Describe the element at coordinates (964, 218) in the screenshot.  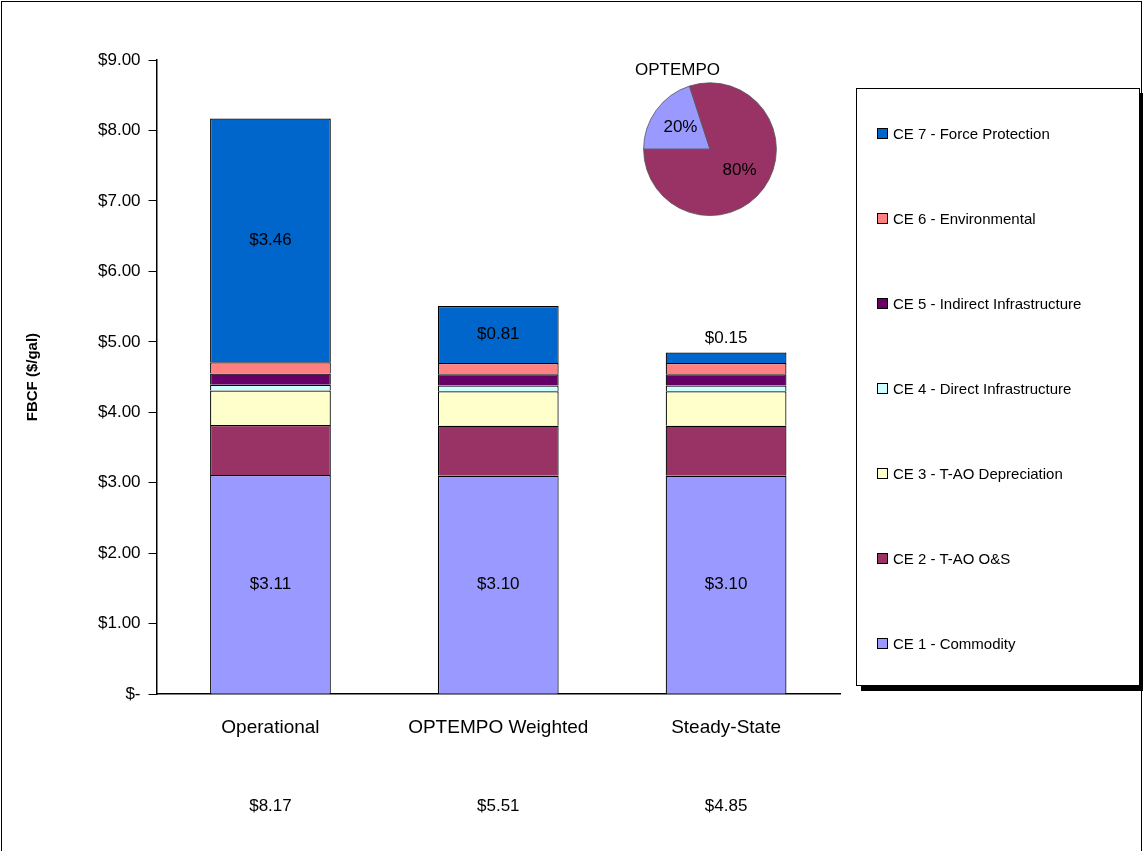
I see `legend-label: CE 6 - Environmental` at that location.